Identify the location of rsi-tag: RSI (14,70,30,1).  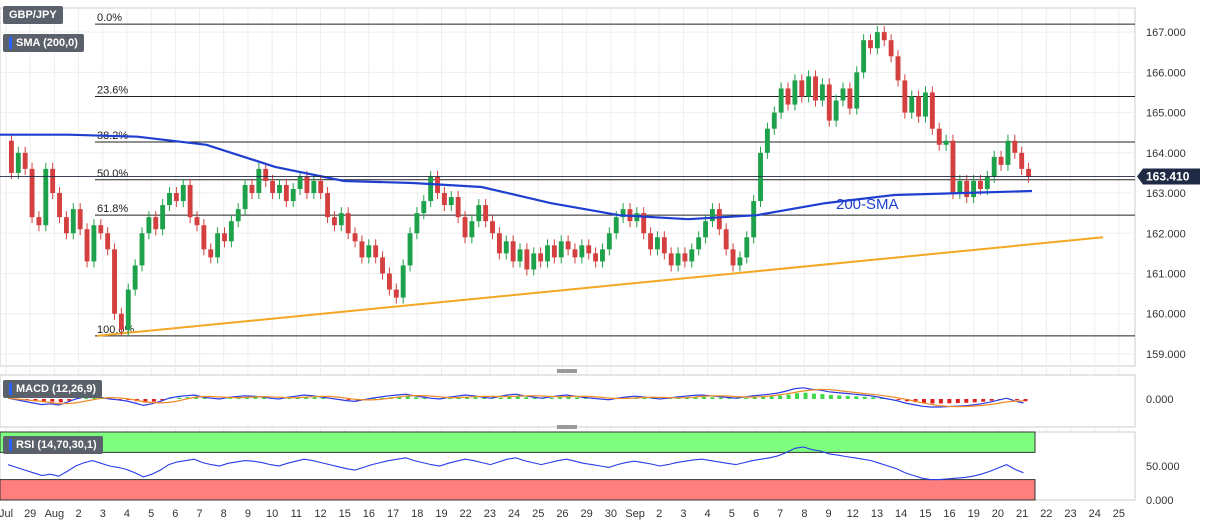
(53, 445).